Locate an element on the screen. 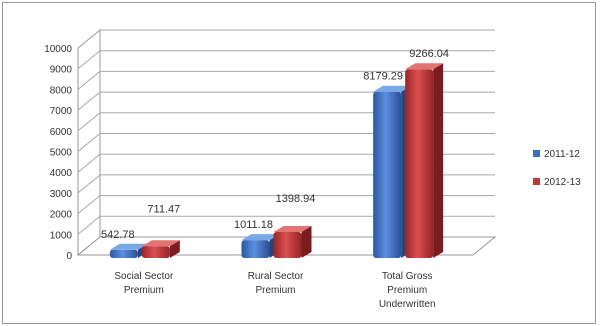 This screenshot has height=326, width=600. legend-label: 2012-13 is located at coordinates (562, 182).